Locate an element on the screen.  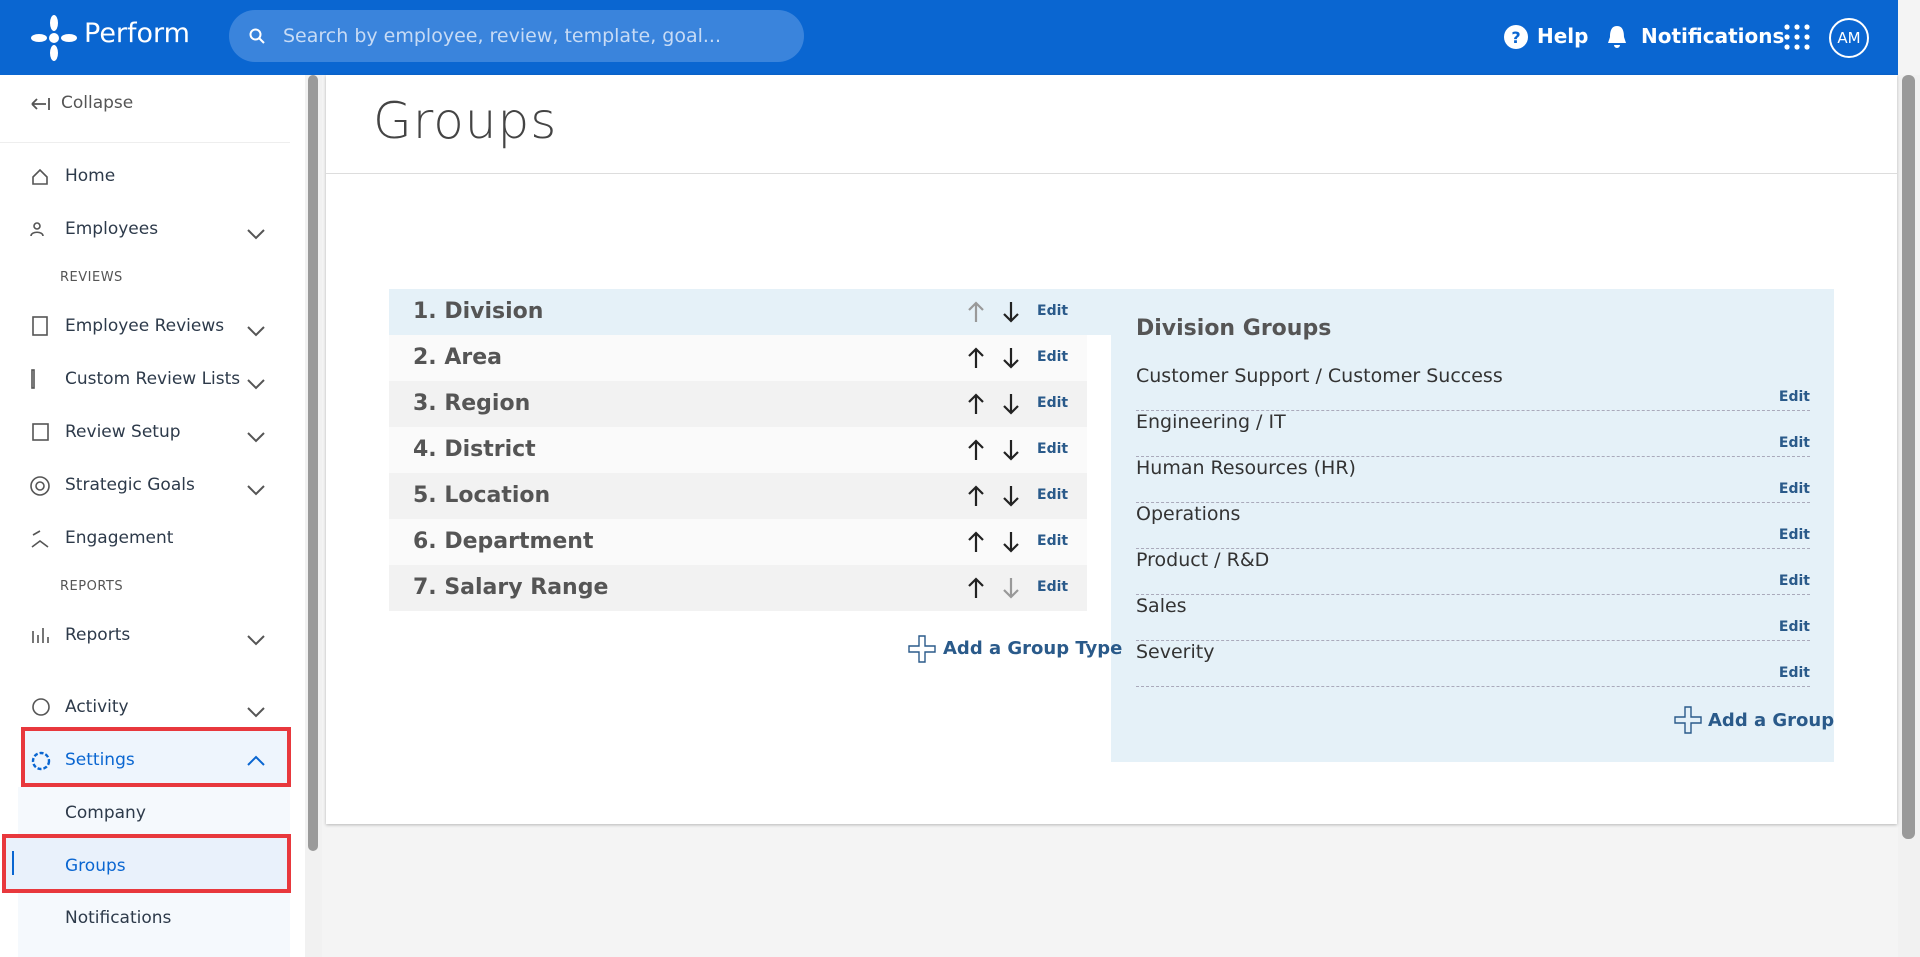
nav-engagement: Engagement is located at coordinates (119, 538).